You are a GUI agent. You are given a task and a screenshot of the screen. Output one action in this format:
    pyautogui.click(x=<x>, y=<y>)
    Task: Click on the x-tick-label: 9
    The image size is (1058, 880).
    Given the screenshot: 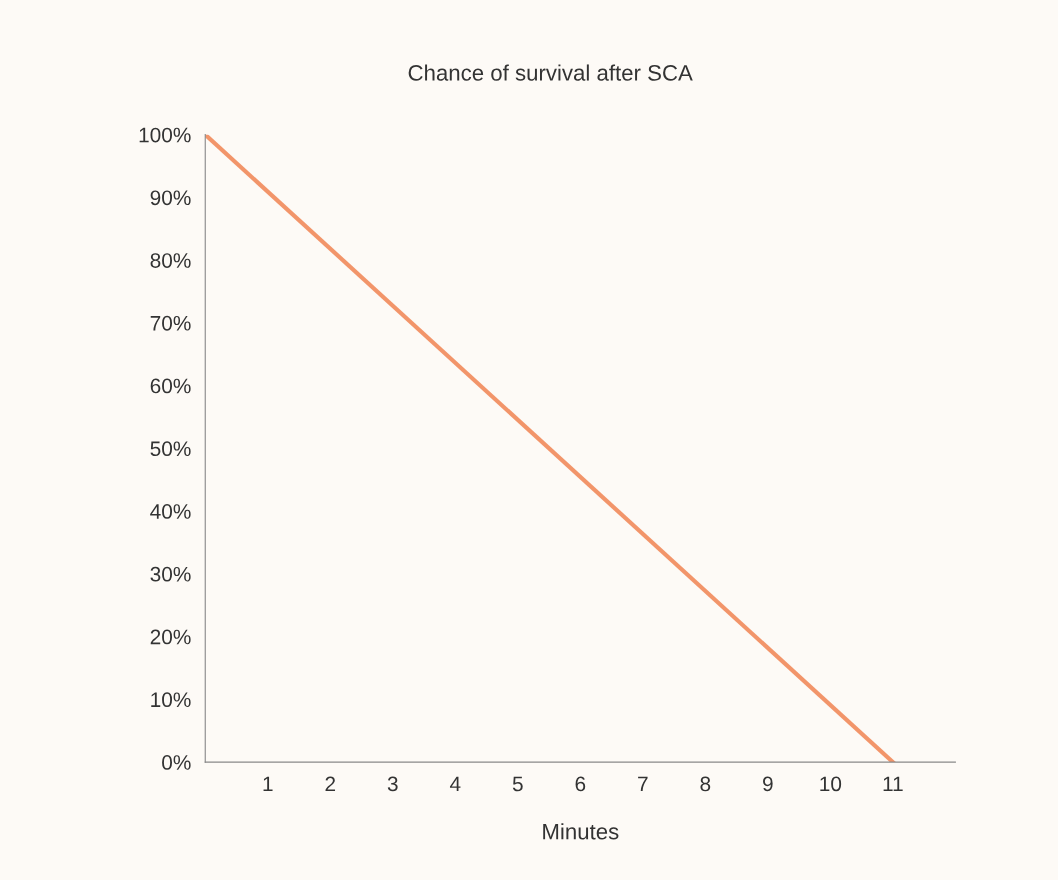 What is the action you would take?
    pyautogui.click(x=768, y=784)
    